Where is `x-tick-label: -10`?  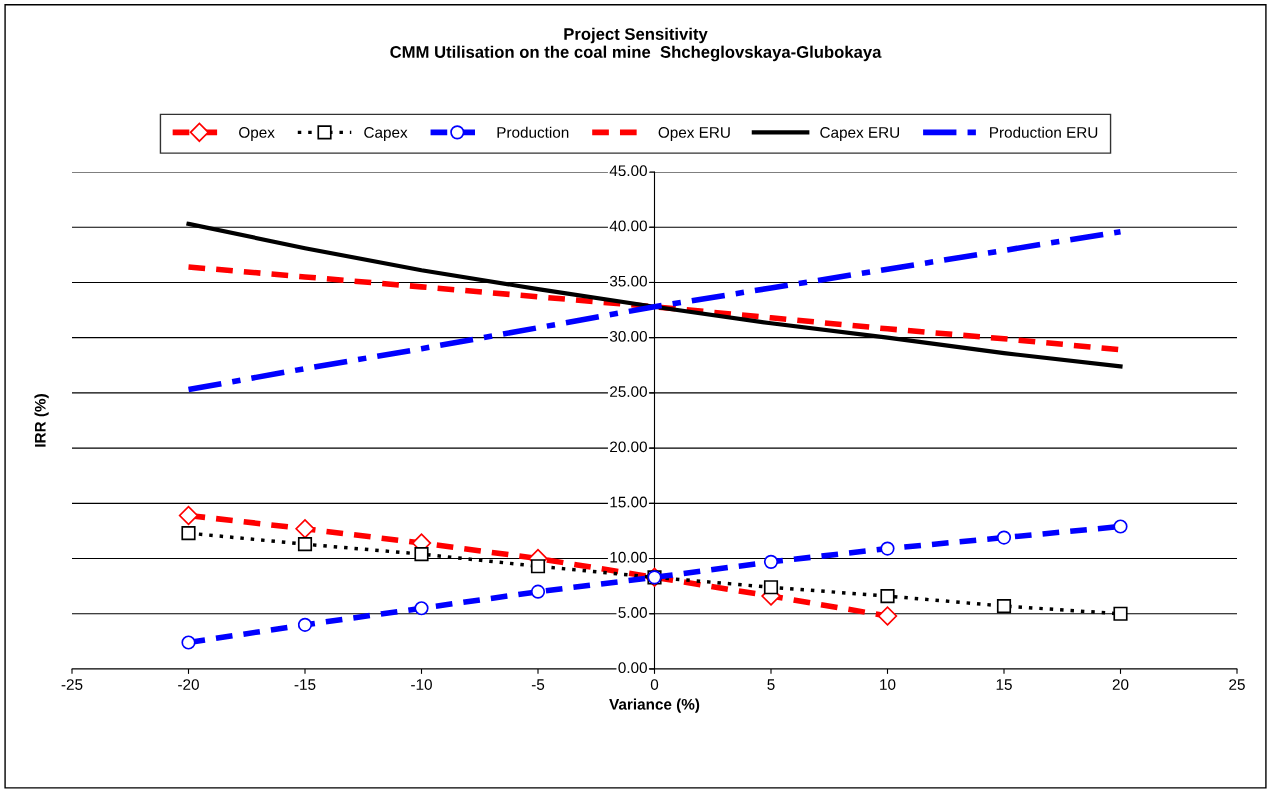
x-tick-label: -10 is located at coordinates (421, 684).